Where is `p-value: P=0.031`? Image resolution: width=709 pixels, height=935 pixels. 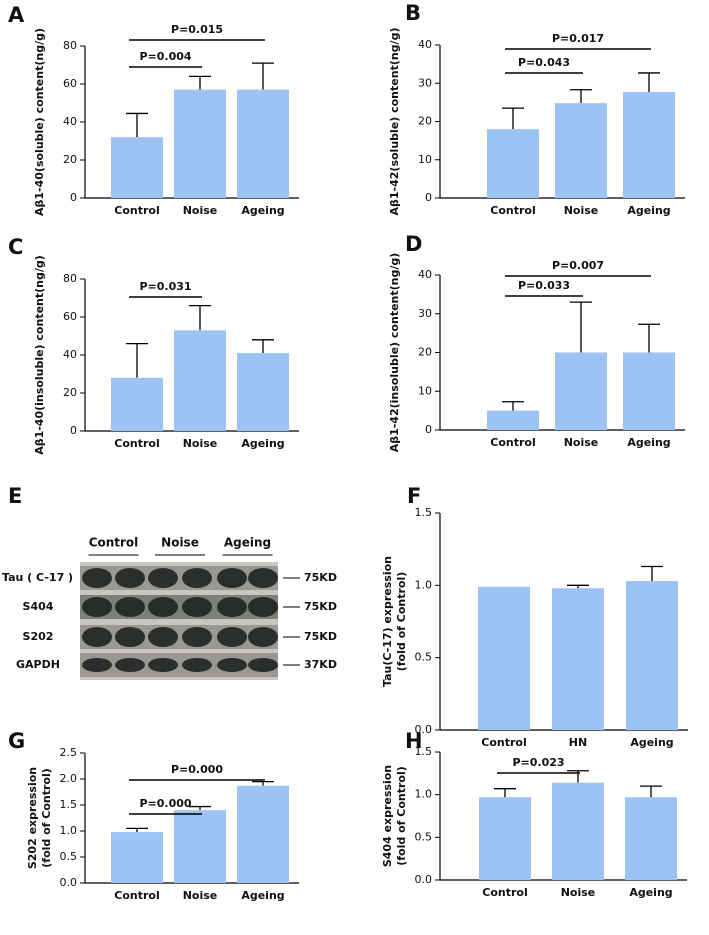 p-value: P=0.031 is located at coordinates (165, 286).